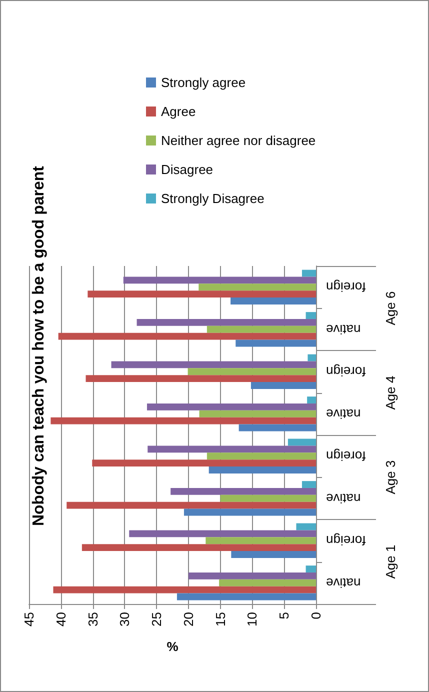 The height and width of the screenshot is (692, 429). Describe the element at coordinates (238, 140) in the screenshot. I see `legend-label: Neither agree nor disagree` at that location.